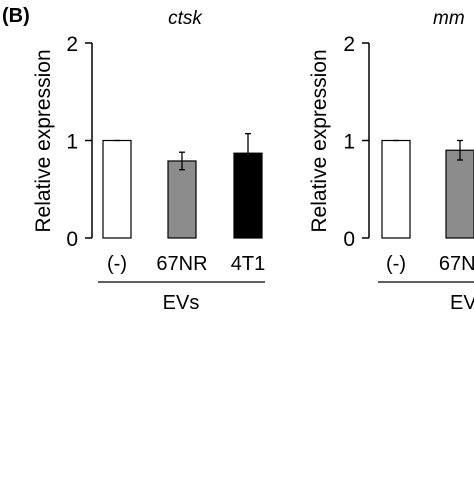 The width and height of the screenshot is (474, 479). What do you see at coordinates (181, 303) in the screenshot?
I see `x-axis-label: EVs` at bounding box center [181, 303].